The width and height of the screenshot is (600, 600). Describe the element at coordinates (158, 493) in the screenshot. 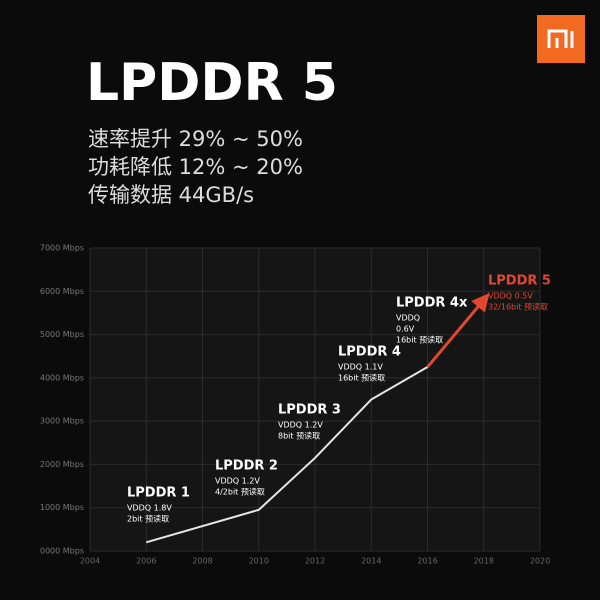

I see `annotation-title: LPDDR 1` at that location.